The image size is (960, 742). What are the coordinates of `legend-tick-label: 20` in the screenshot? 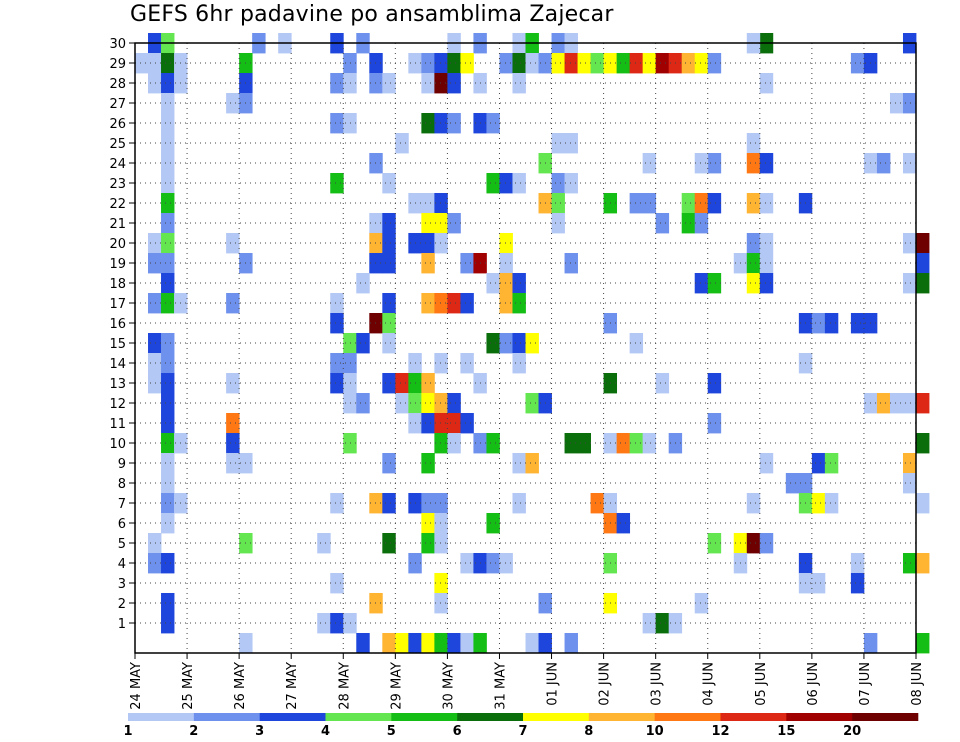 It's located at (852, 731).